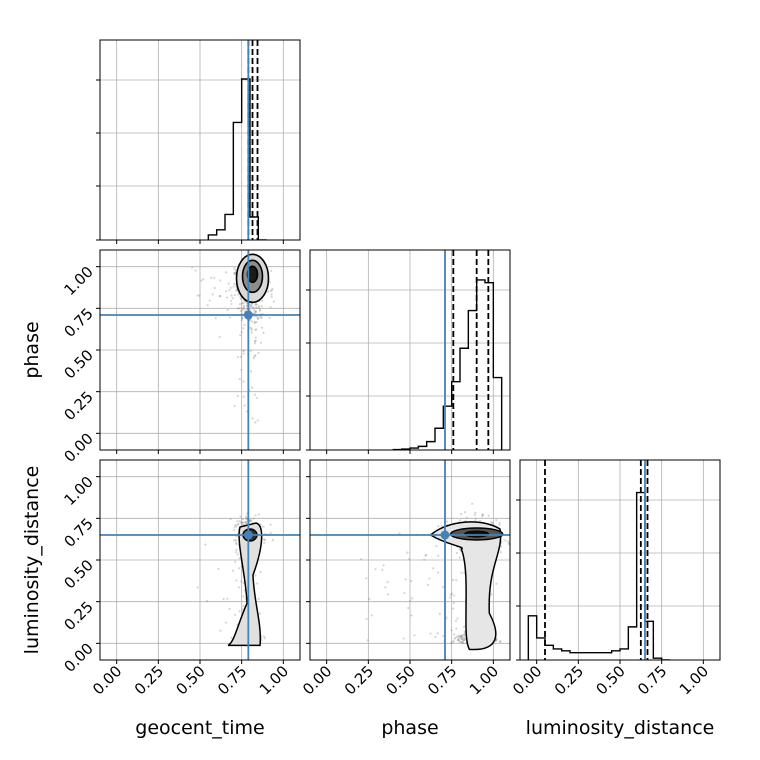 The width and height of the screenshot is (760, 760). Describe the element at coordinates (598, 575) in the screenshot. I see `histogram-luminosity_distance` at that location.